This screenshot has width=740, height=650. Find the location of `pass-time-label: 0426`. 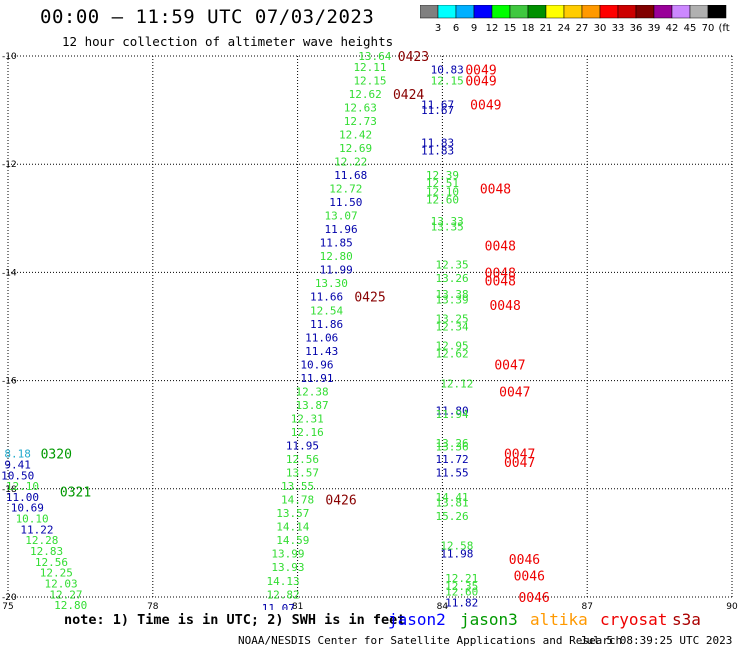

pass-time-label: 0426 is located at coordinates (340, 501).